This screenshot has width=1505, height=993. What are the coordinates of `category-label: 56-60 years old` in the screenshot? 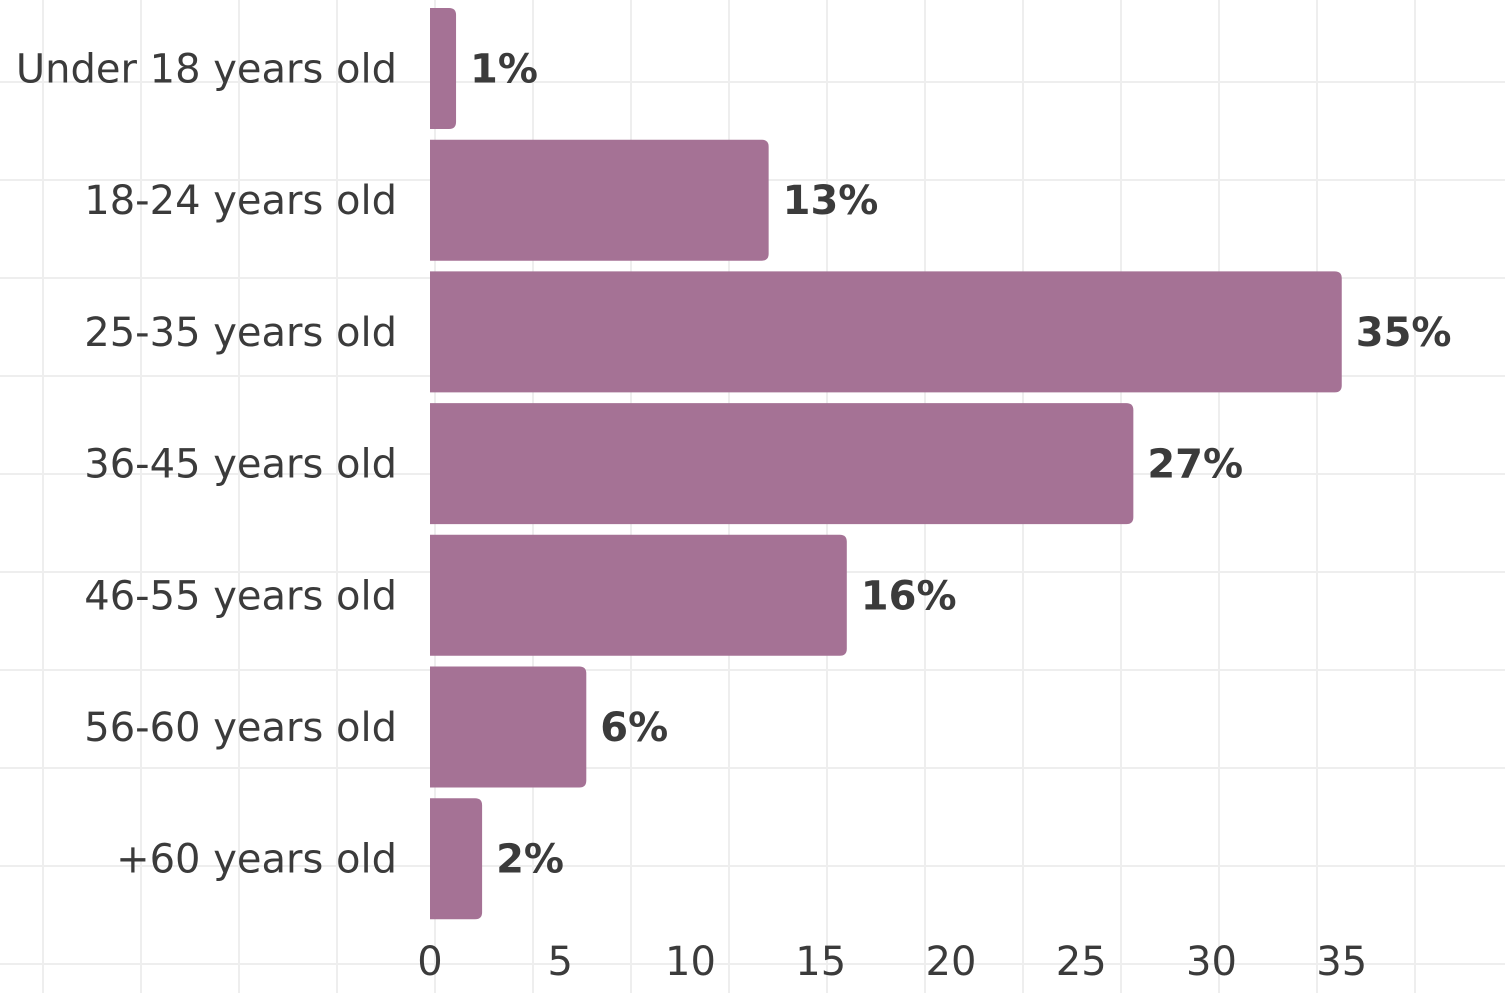 It's located at (240, 728).